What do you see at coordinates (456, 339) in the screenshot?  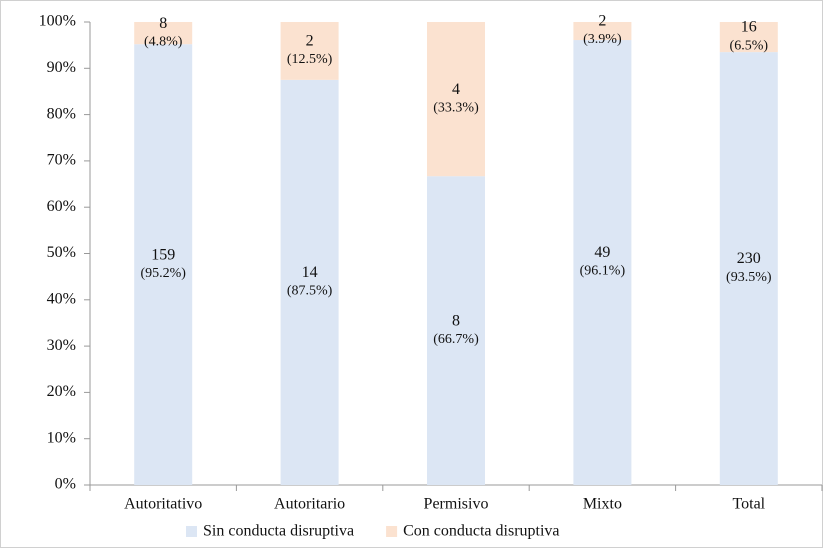 I see `data-label-percent: (66.7%)` at bounding box center [456, 339].